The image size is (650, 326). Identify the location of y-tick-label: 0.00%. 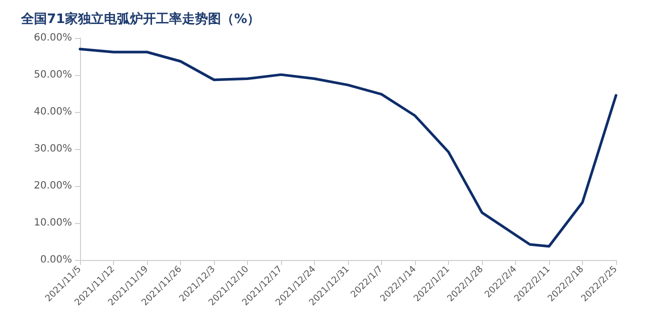
(56, 260).